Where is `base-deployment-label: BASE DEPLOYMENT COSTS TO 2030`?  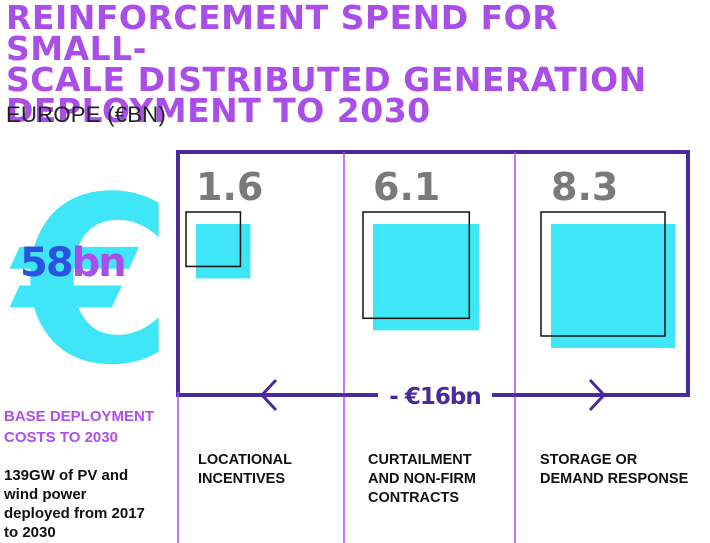
base-deployment-label: BASE DEPLOYMENT COSTS TO 2030 is located at coordinates (79, 427).